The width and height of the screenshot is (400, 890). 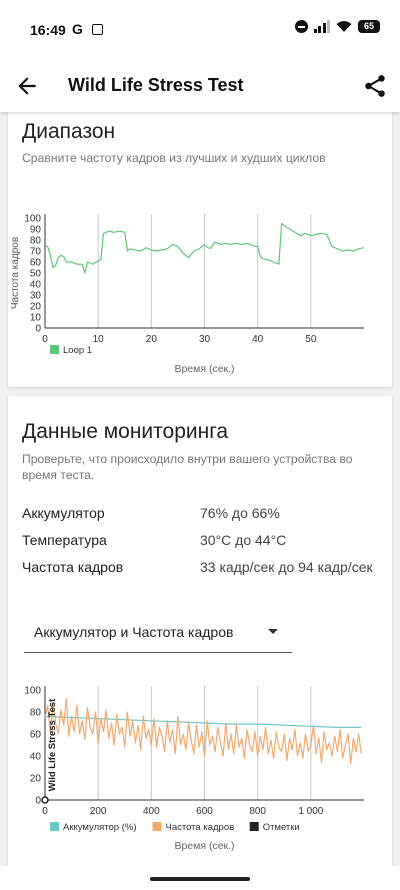 What do you see at coordinates (286, 567) in the screenshot?
I see `framerate-value: 33 кадр/сек до 94 кадр/сек` at bounding box center [286, 567].